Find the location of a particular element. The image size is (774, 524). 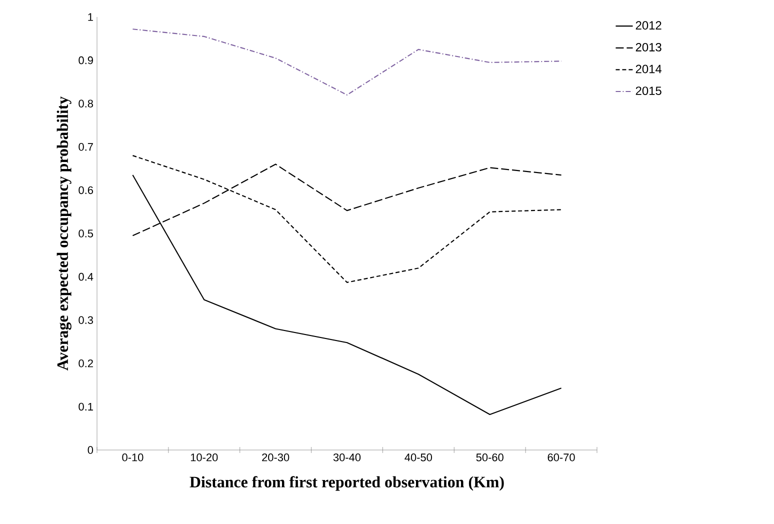

x-axis-title: Distance from first reported observation (Km) is located at coordinates (347, 483).